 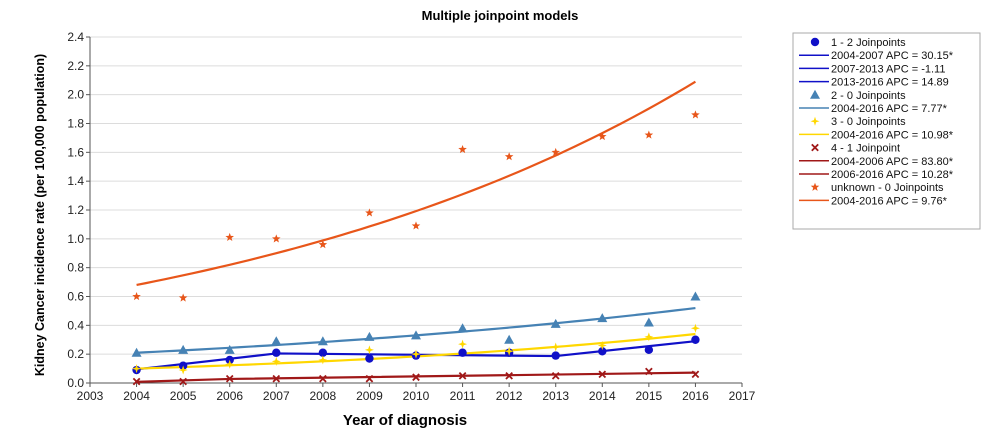 What do you see at coordinates (892, 175) in the screenshot?
I see `legend-apc-label: 2006-2016 APC = 10.28*` at bounding box center [892, 175].